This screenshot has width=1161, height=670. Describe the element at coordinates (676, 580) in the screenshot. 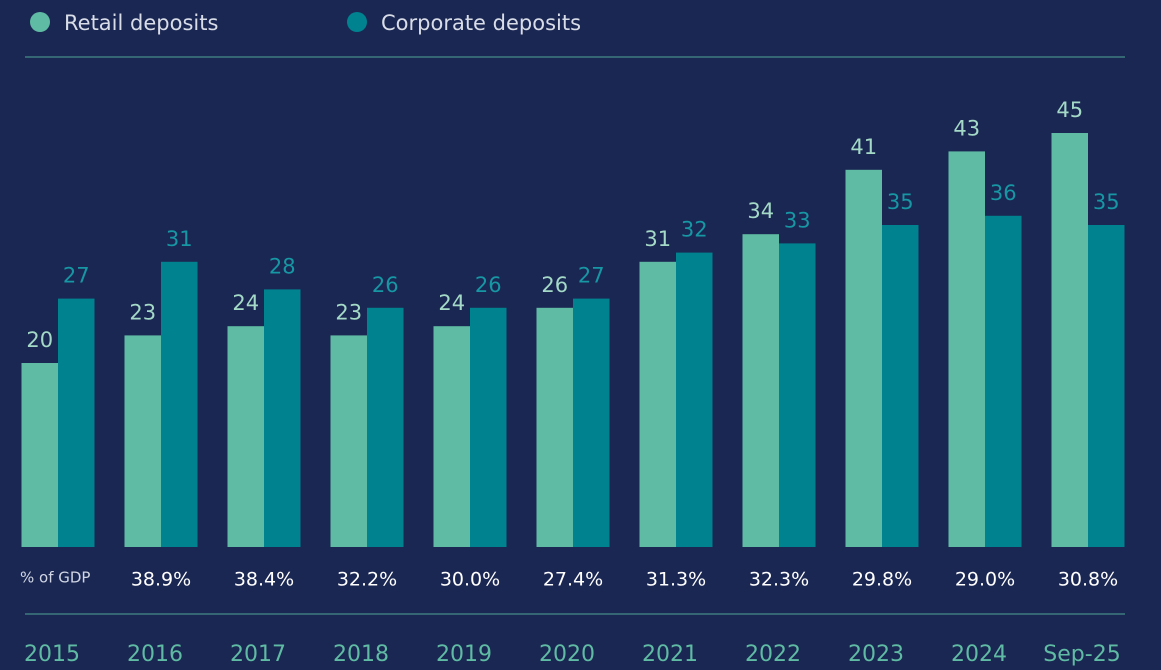

I see `gdp-share-label: 31.3%` at that location.